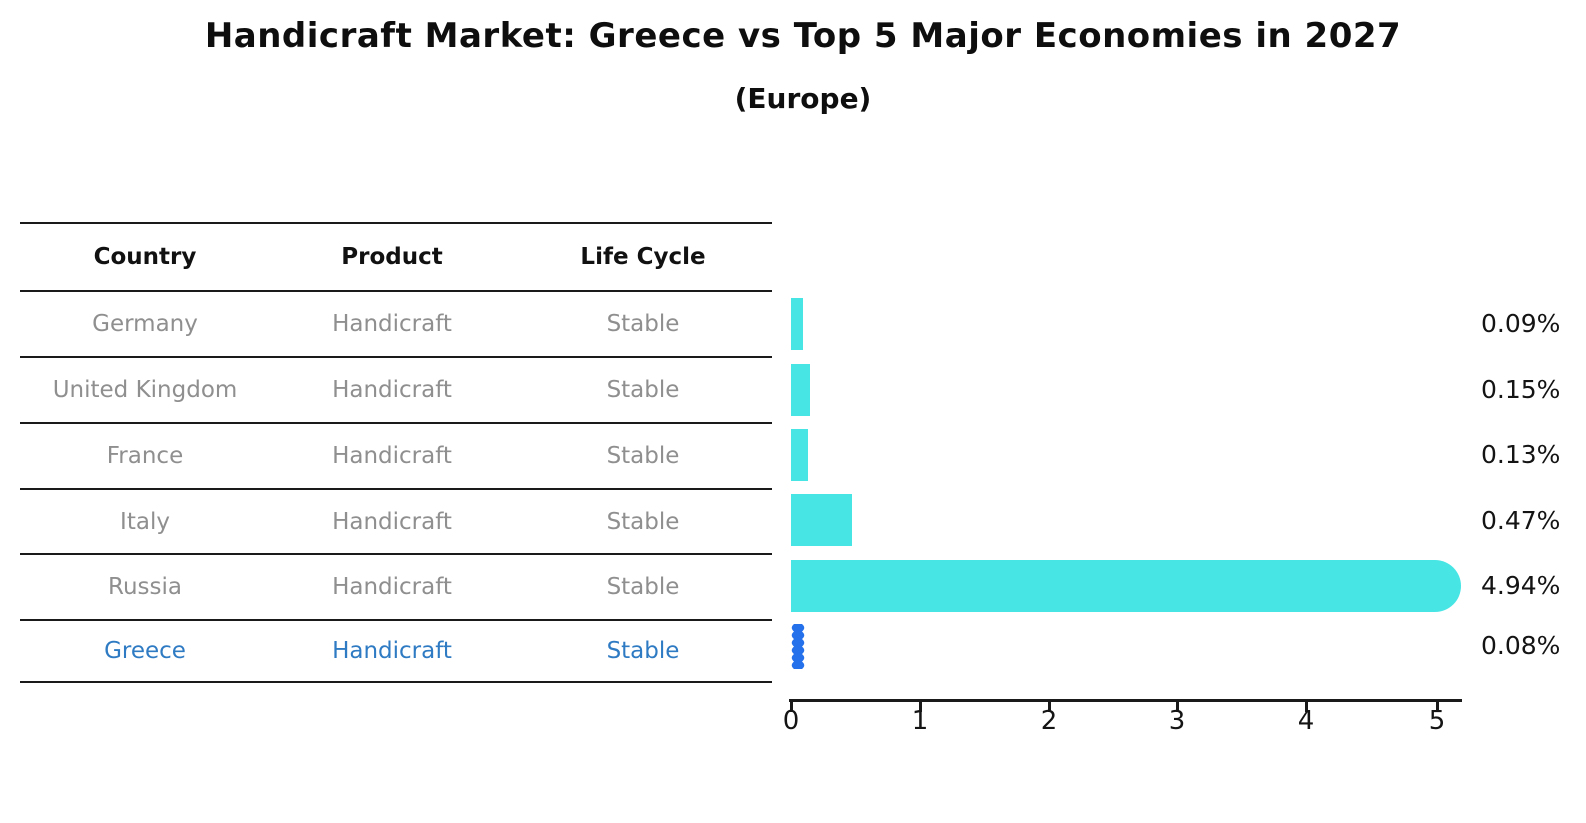 This screenshot has height=823, width=1586. What do you see at coordinates (1049, 721) in the screenshot?
I see `x-axis-label-2: 2` at bounding box center [1049, 721].